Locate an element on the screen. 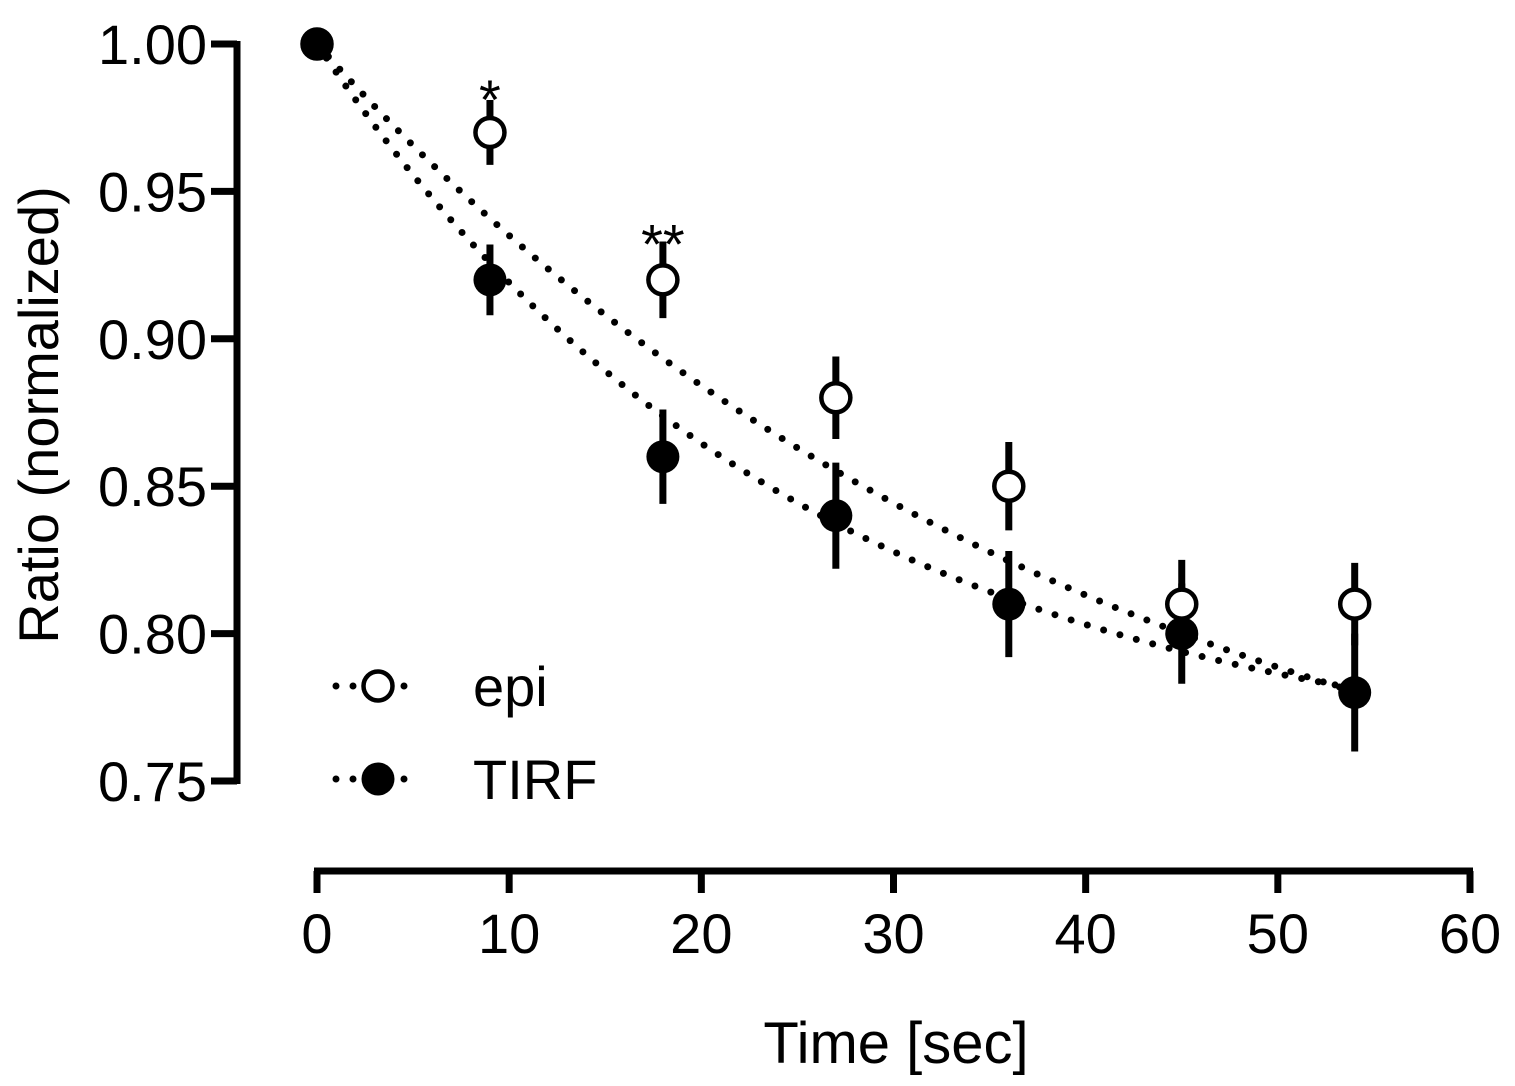 The image size is (1515, 1086). y-tick-label: 0.85 is located at coordinates (152, 486).